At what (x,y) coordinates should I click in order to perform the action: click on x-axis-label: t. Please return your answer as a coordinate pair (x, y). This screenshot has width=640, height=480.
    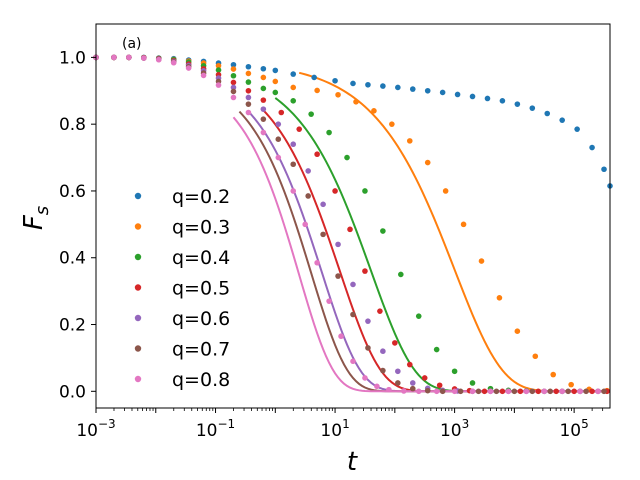
    Looking at the image, I should click on (352, 462).